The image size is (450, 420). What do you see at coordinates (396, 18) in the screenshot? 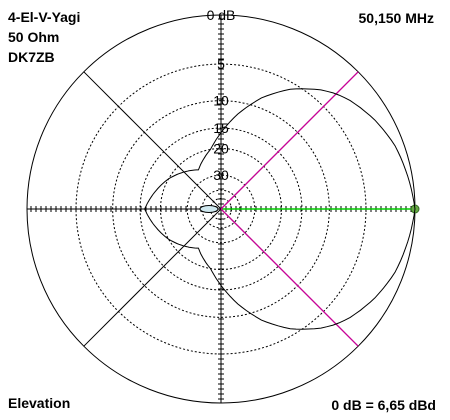
I see `frequency-label: 50,150 MHz` at bounding box center [396, 18].